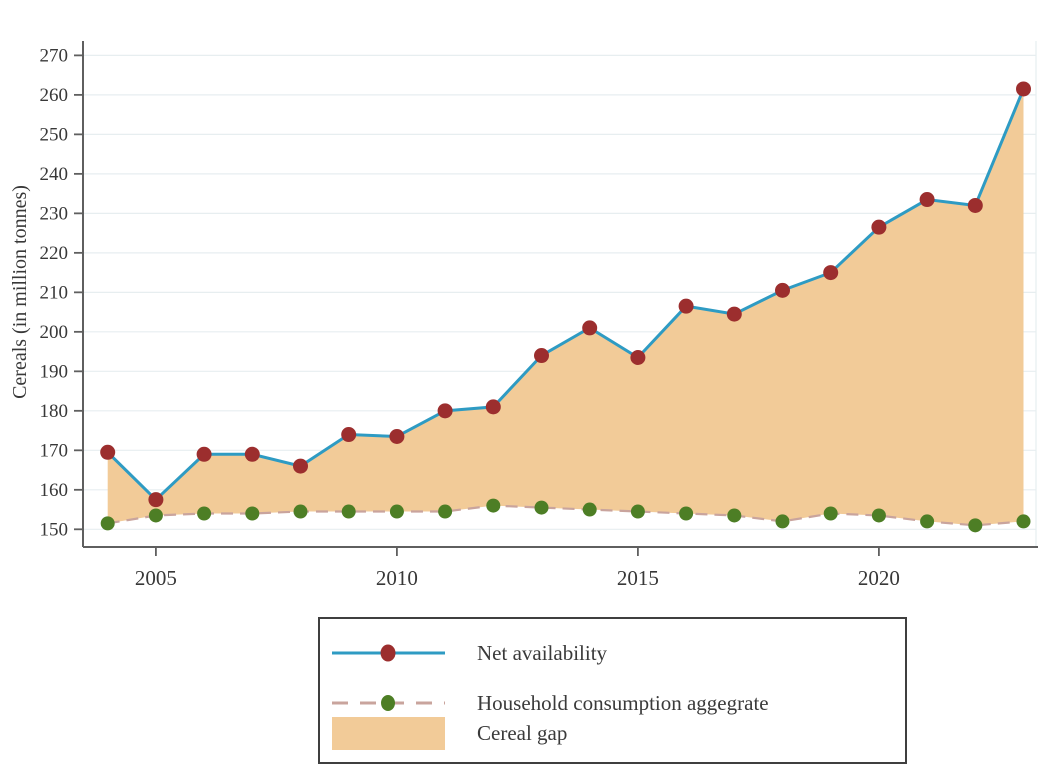  Describe the element at coordinates (449, 733) in the screenshot. I see `legend-item-cereal-gap: Cereal gap` at that location.